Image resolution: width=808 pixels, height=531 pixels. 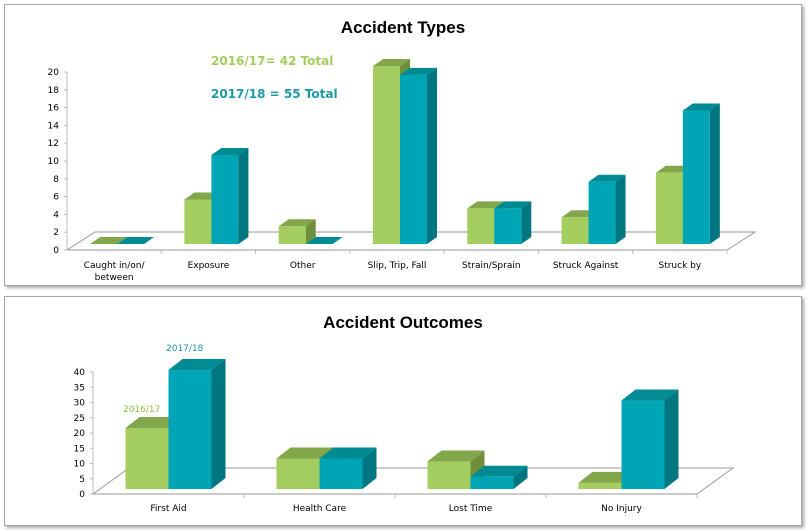 I want to click on x-category-label: Health Care, so click(x=320, y=509).